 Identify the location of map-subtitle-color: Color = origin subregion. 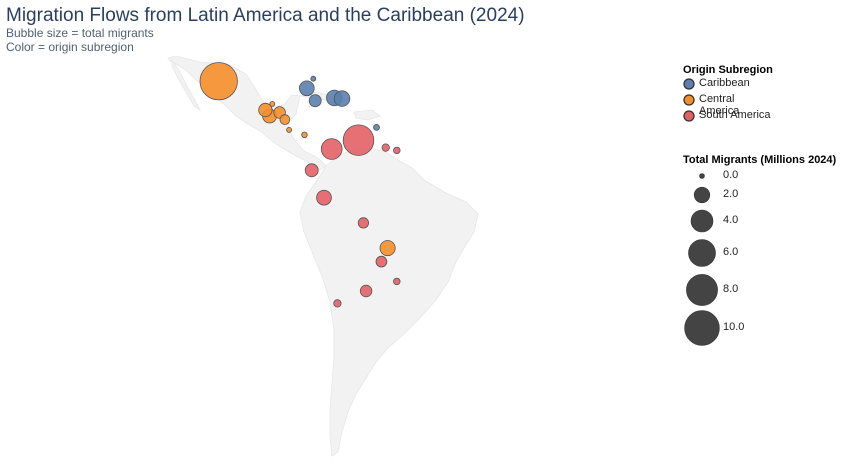
(70, 47).